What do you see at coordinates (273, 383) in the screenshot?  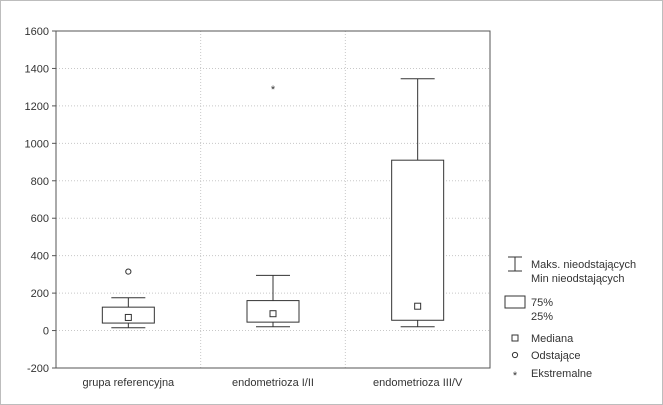 I see `x-tick-label: endometrioza I/II` at bounding box center [273, 383].